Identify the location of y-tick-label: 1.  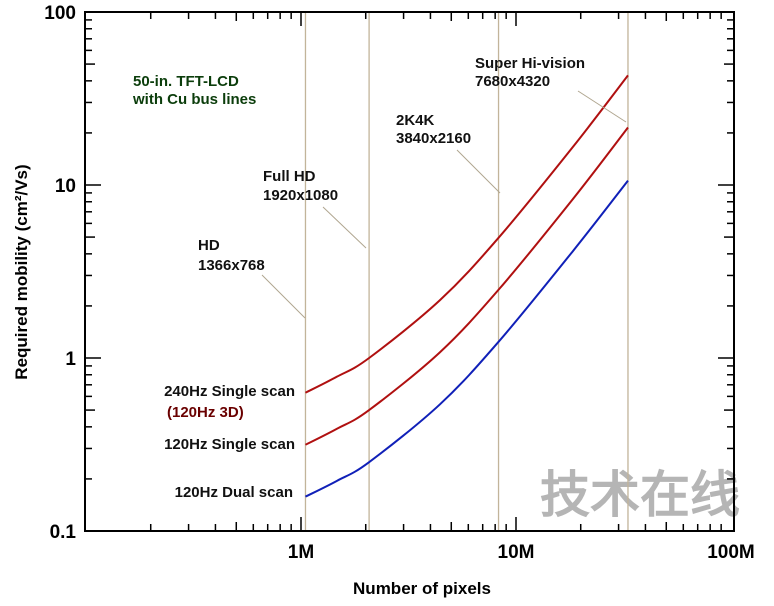
(70, 359).